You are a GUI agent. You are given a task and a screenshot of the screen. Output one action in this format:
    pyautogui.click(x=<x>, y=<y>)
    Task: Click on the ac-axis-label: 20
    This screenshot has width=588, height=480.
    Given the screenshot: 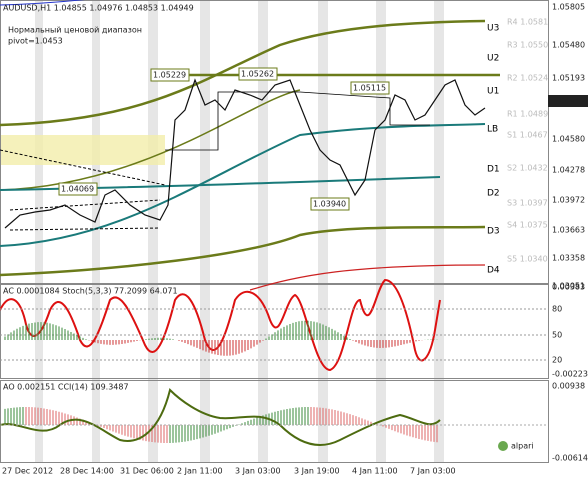 What is the action you would take?
    pyautogui.click(x=557, y=360)
    